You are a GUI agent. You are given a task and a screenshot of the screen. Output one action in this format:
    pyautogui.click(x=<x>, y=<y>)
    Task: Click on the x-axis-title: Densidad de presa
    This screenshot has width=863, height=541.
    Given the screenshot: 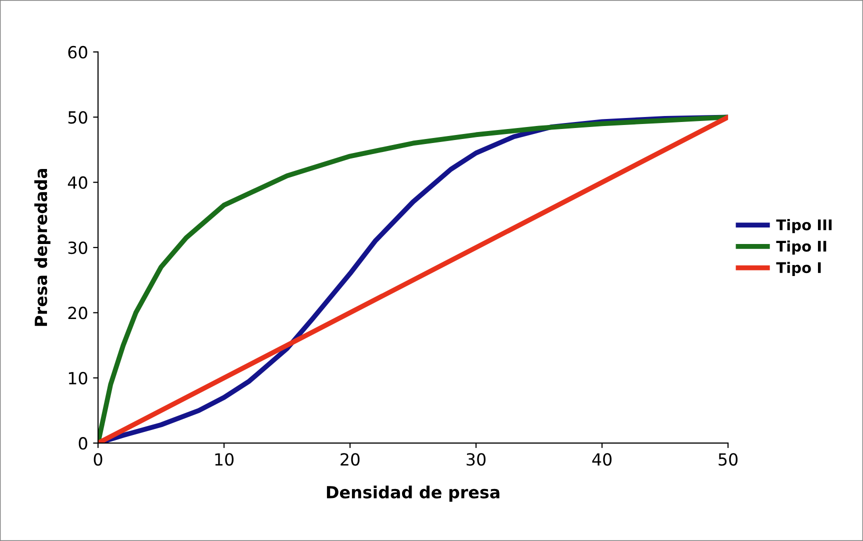 What is the action you would take?
    pyautogui.click(x=413, y=494)
    